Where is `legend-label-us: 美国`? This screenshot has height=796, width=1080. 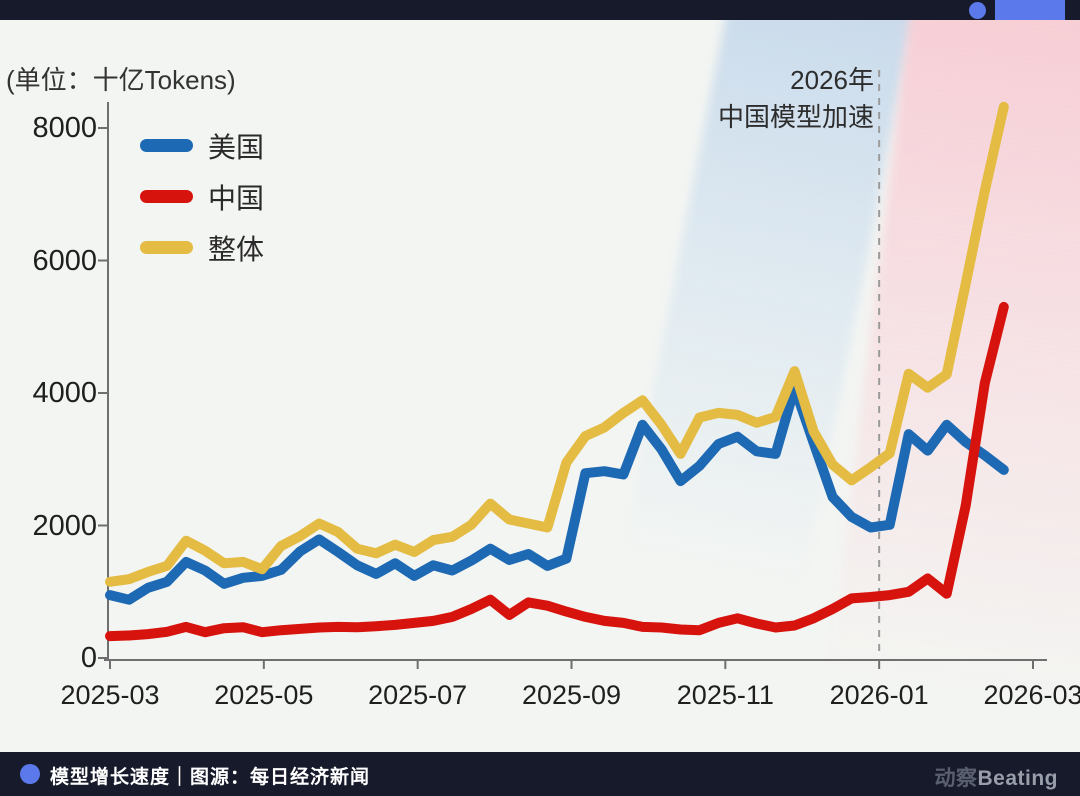 legend-label-us: 美国 is located at coordinates (236, 147).